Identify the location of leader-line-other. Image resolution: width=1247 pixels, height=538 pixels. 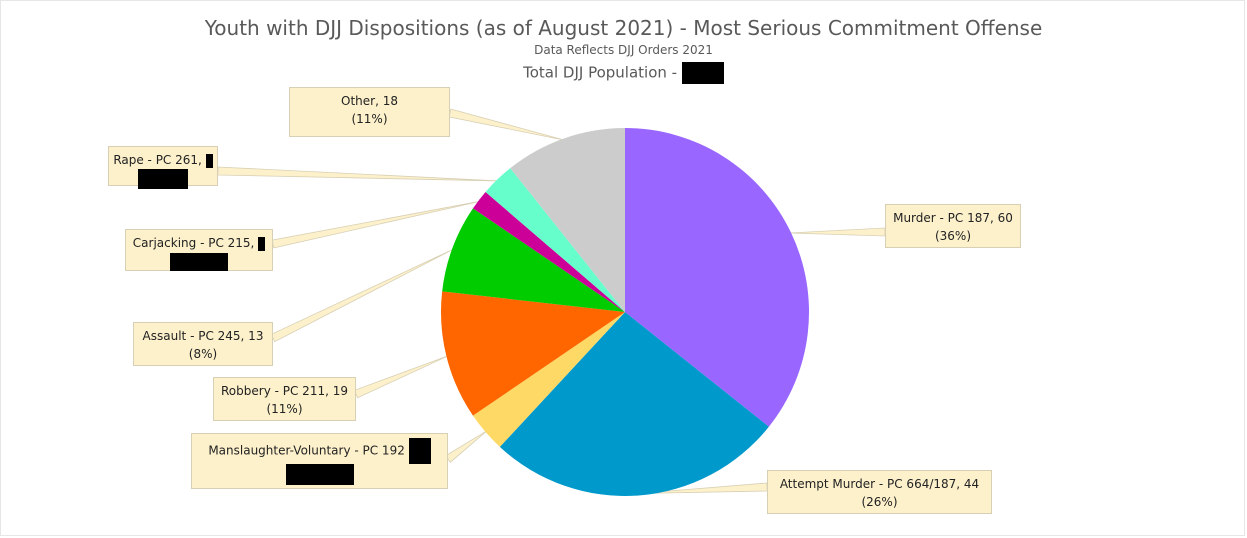
(506, 124).